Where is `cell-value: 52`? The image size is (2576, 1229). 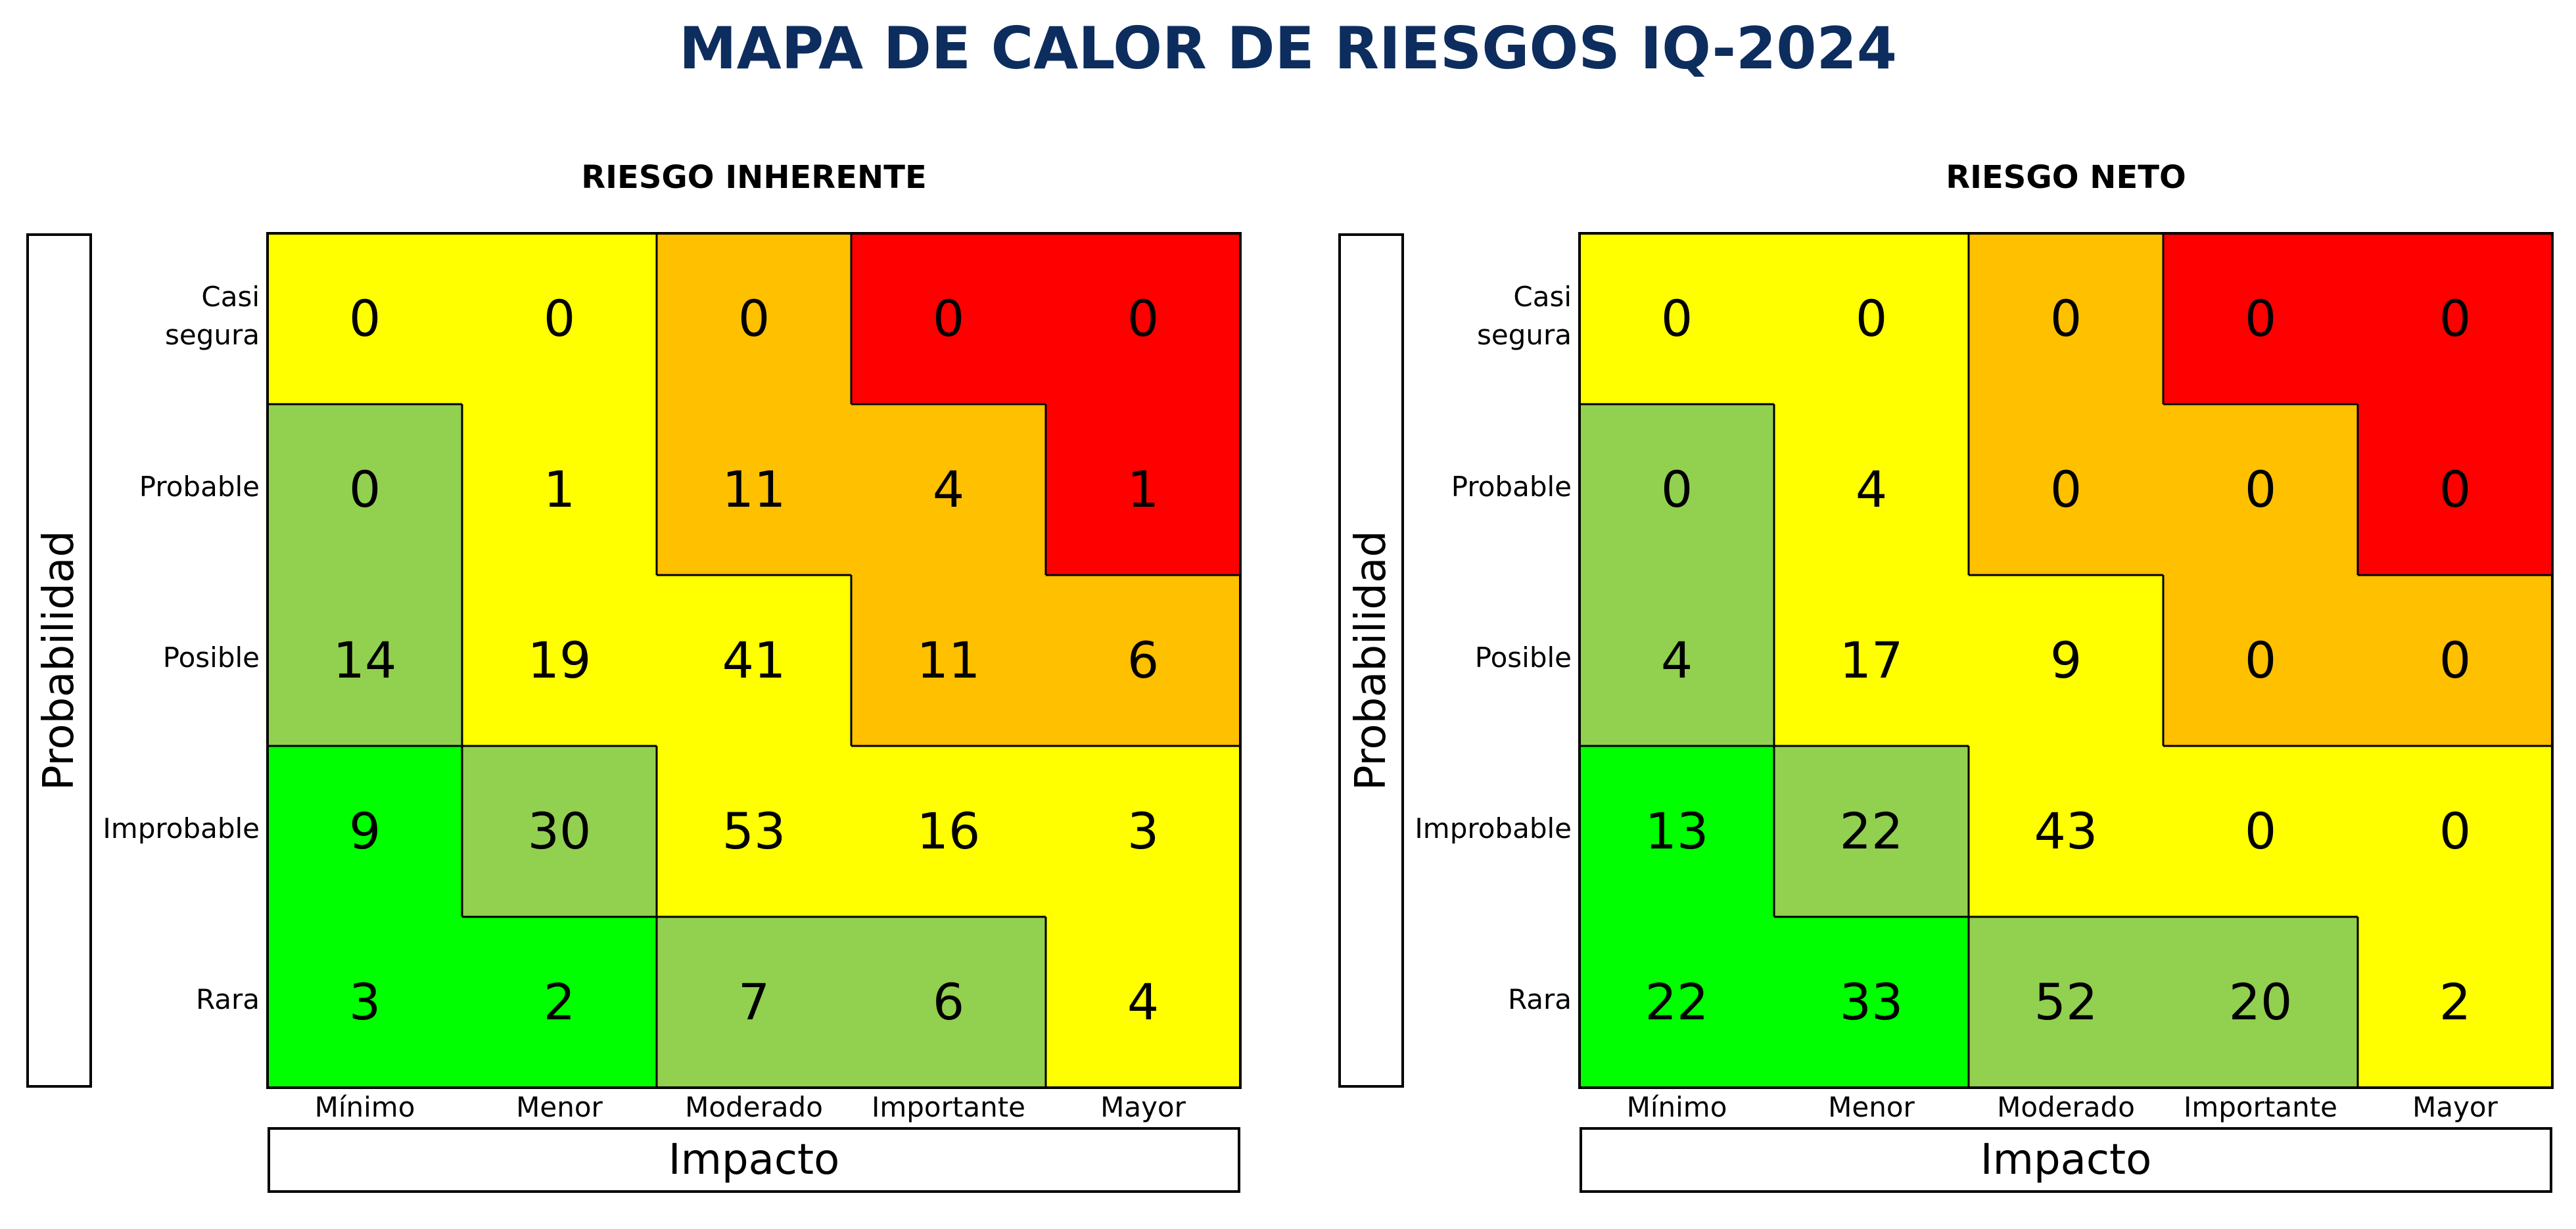
cell-value: 52 is located at coordinates (2066, 1002).